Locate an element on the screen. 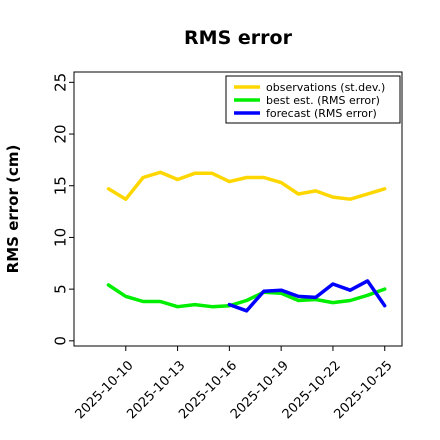 This screenshot has width=440, height=440. y-tick-label: 15 is located at coordinates (61, 185).